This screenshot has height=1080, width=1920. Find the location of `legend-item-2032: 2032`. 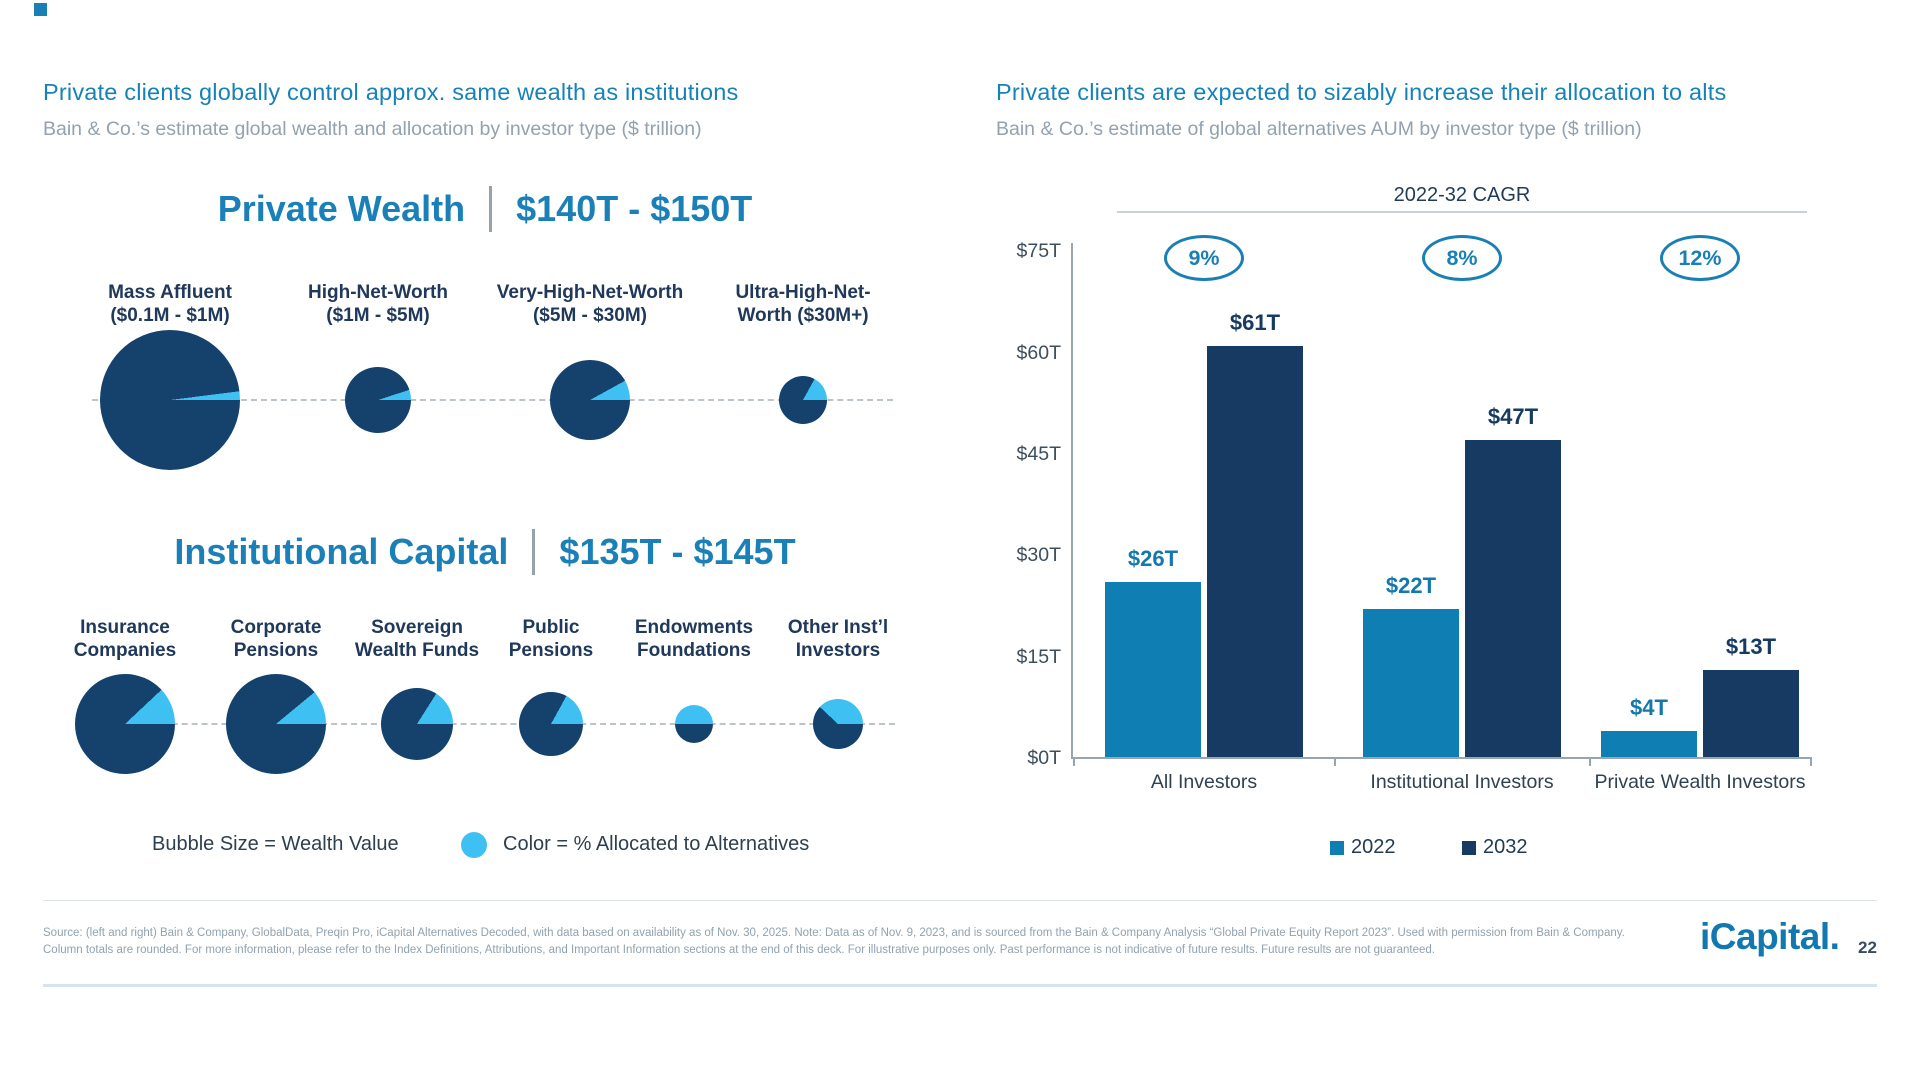

legend-item-2032: 2032 is located at coordinates (1495, 847).